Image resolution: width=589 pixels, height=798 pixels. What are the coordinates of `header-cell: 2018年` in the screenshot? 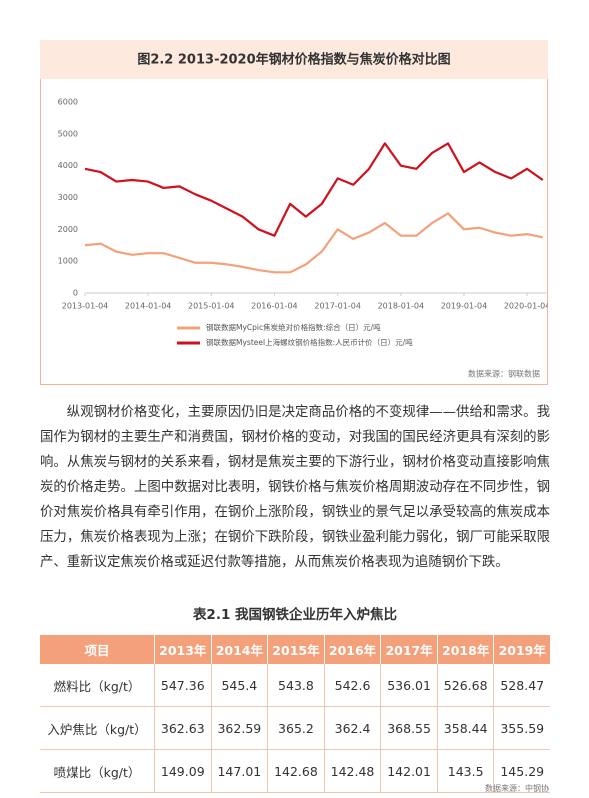 It's located at (466, 649).